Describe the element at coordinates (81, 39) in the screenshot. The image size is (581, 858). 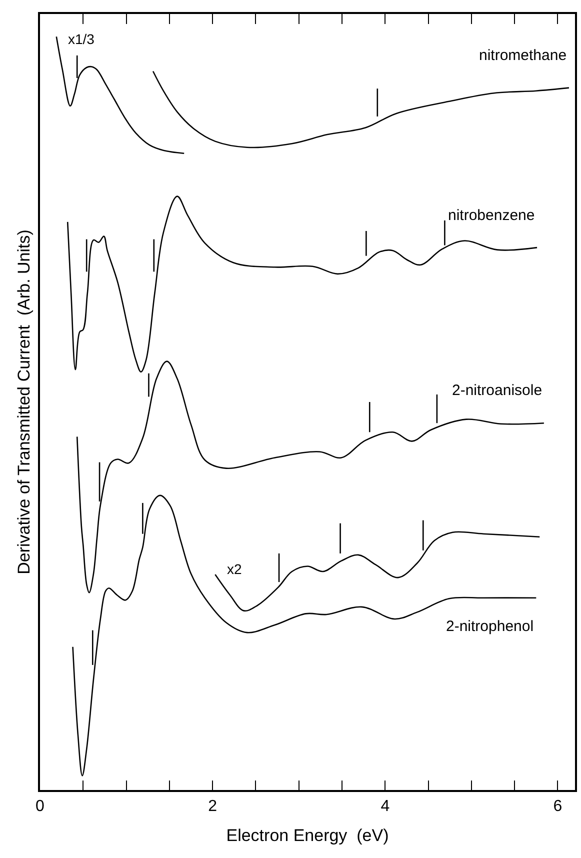
I see `annotation: x1/3` at that location.